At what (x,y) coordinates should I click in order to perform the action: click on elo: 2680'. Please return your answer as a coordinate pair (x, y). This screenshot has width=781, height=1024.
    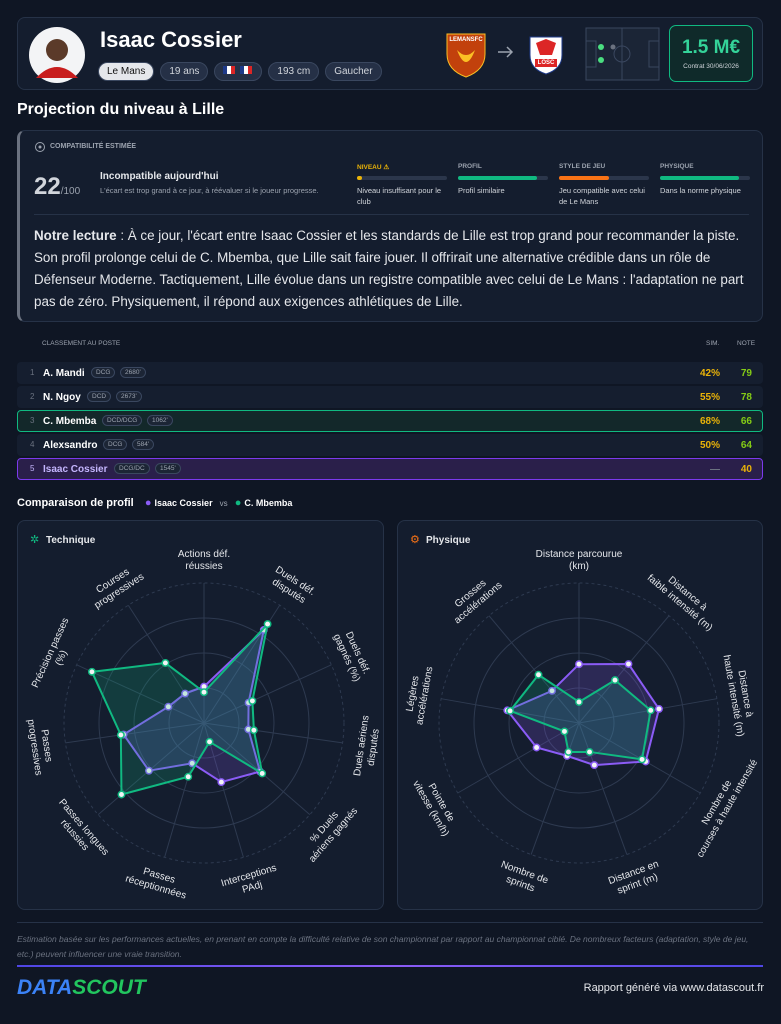
    Looking at the image, I should click on (133, 372).